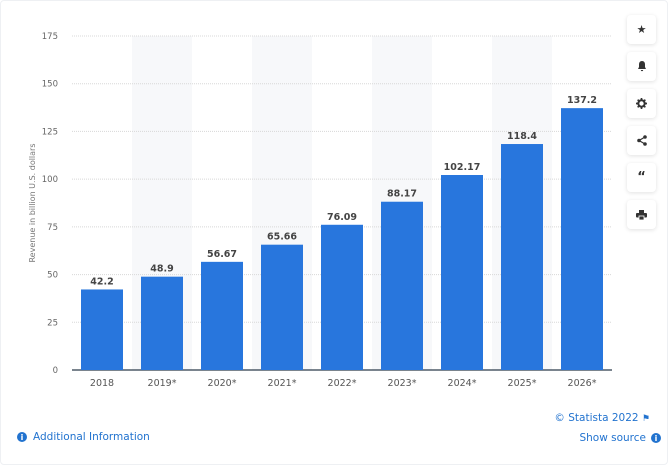  I want to click on print-icon, so click(641, 214).